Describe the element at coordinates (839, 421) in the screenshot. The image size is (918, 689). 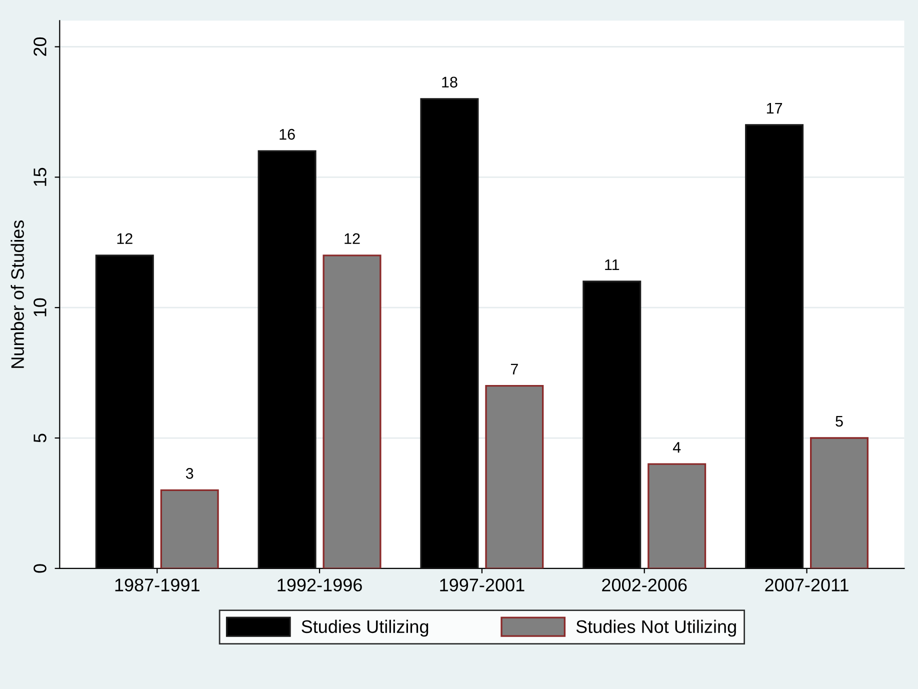
I see `data-label: 5` at that location.